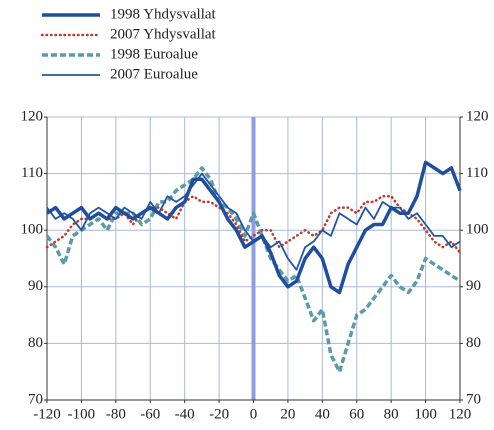 The width and height of the screenshot is (494, 430). I want to click on y2-tick-label: 90, so click(473, 286).